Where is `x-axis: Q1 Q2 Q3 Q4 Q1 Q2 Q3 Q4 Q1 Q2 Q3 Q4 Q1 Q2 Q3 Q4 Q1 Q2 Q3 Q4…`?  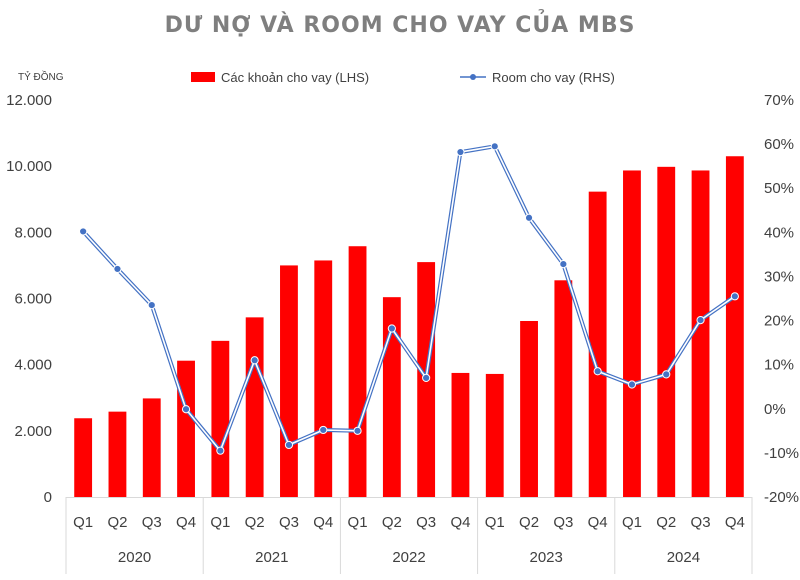
x-axis: Q1 Q2 Q3 Q4 Q1 Q2 Q3 Q4 Q1 Q2 Q3 Q4 Q1 Q2 Q3 Q4 Q1 Q2 Q3 Q4… is located at coordinates (409, 535).